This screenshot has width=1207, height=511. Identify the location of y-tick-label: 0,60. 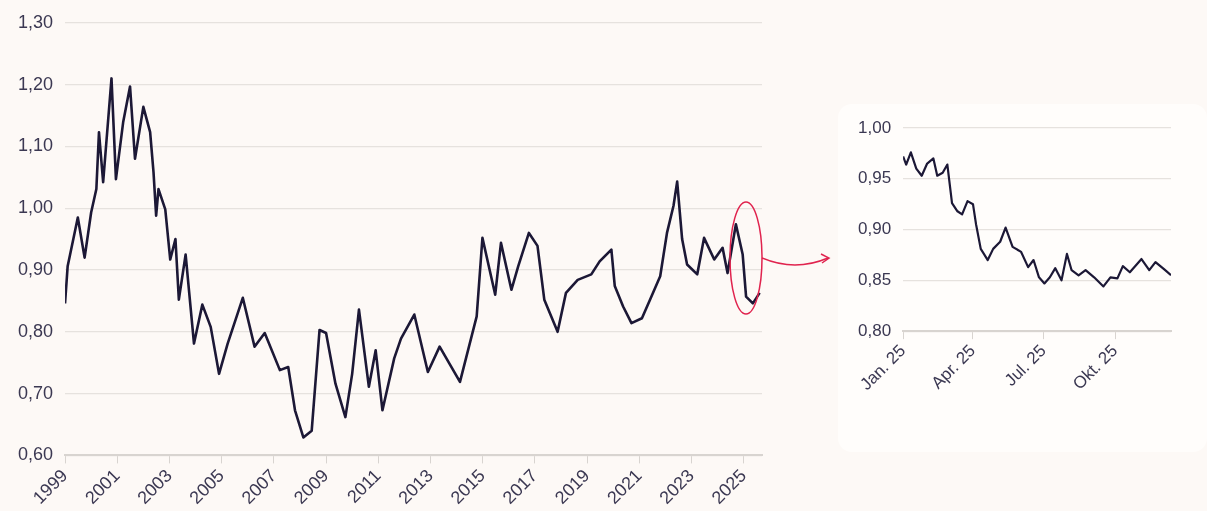
(35, 454).